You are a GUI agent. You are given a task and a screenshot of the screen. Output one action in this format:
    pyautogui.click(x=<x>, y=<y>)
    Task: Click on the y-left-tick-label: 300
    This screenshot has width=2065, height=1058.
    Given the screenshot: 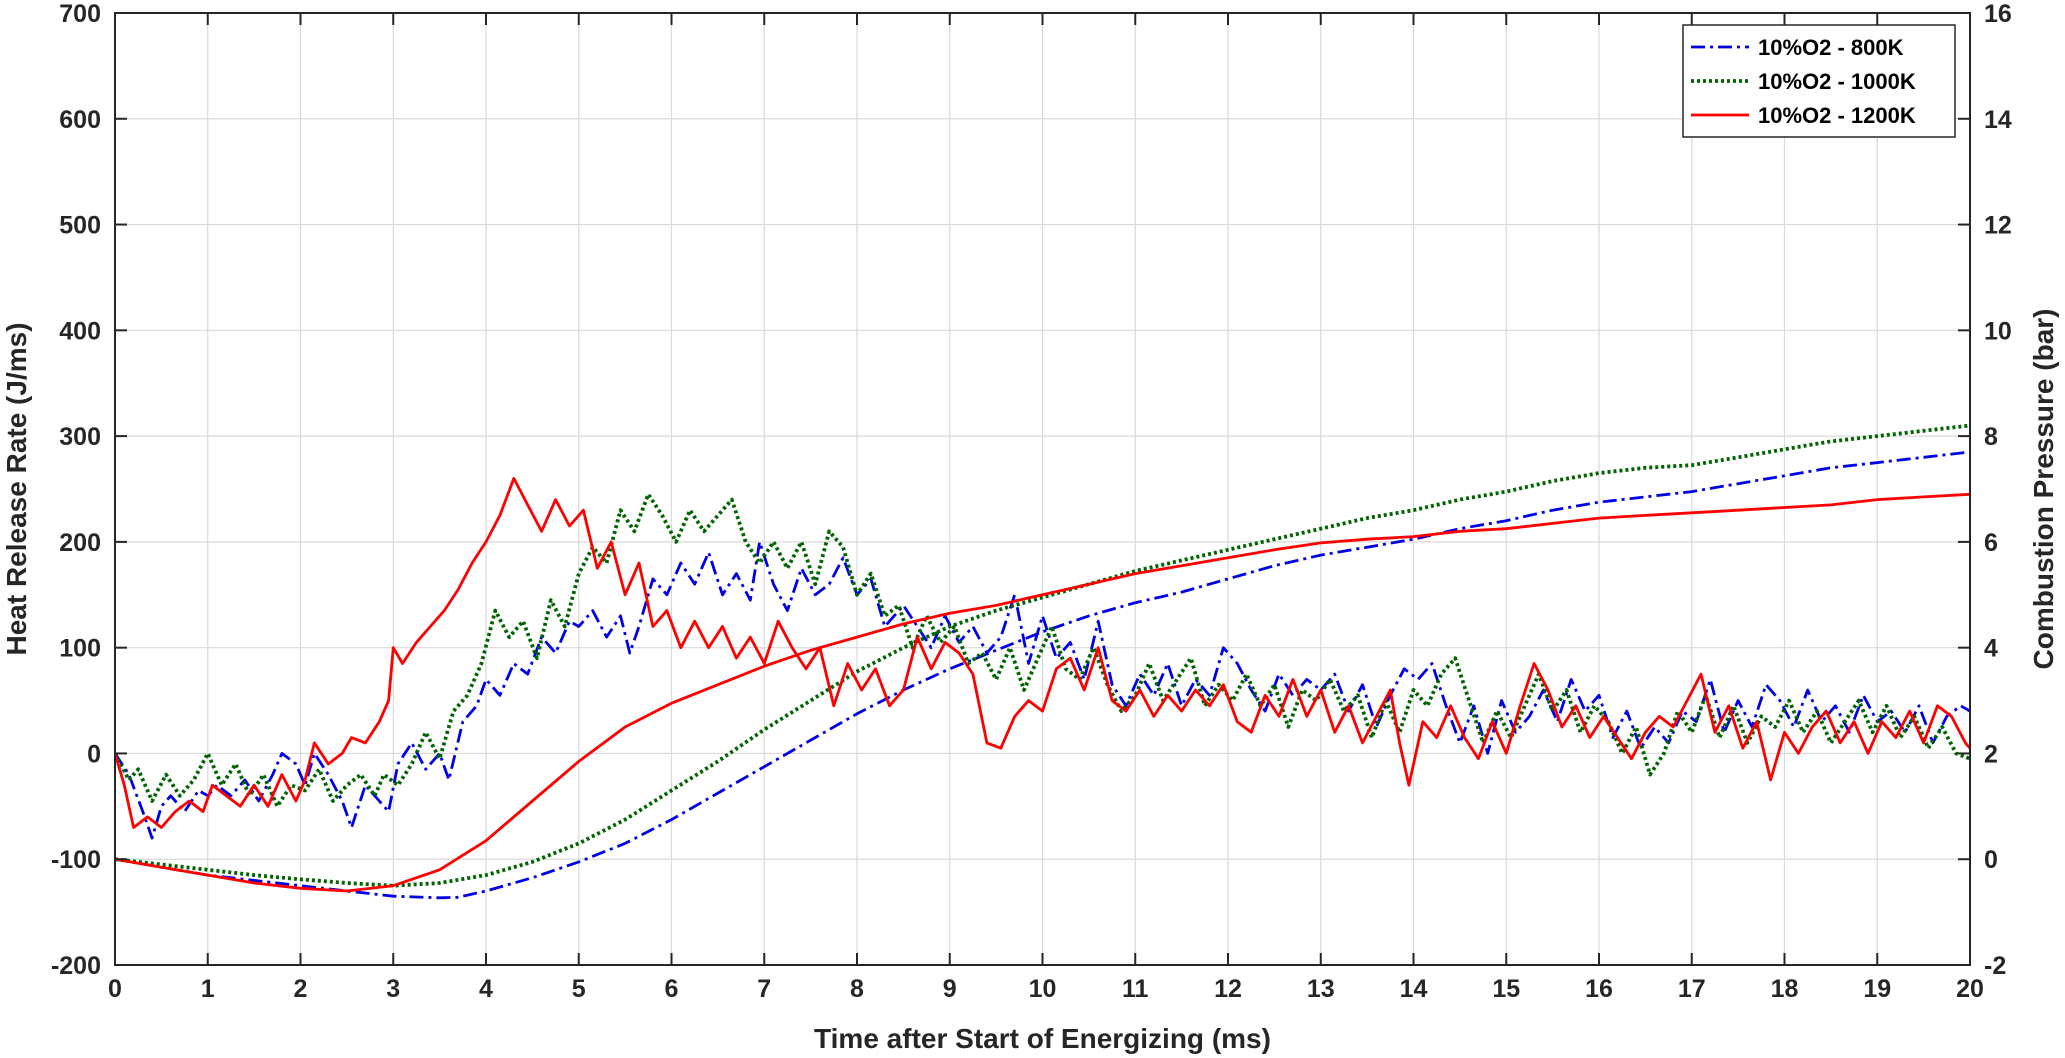 What is the action you would take?
    pyautogui.click(x=80, y=437)
    